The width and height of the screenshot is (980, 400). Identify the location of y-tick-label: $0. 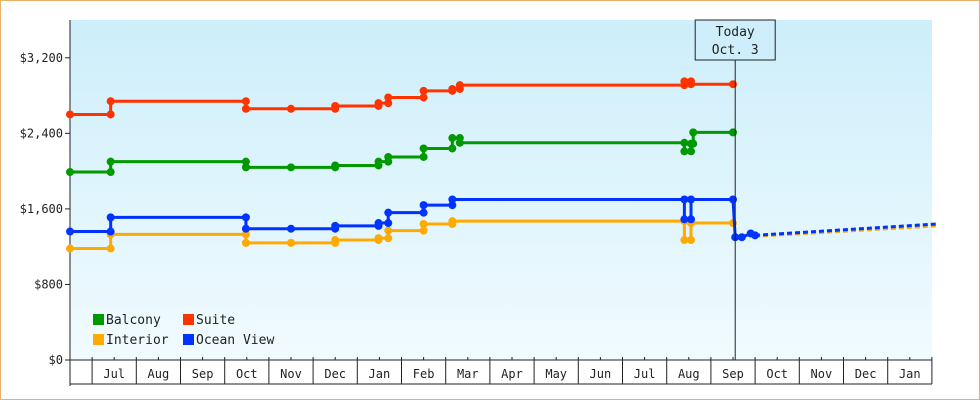
(56, 360).